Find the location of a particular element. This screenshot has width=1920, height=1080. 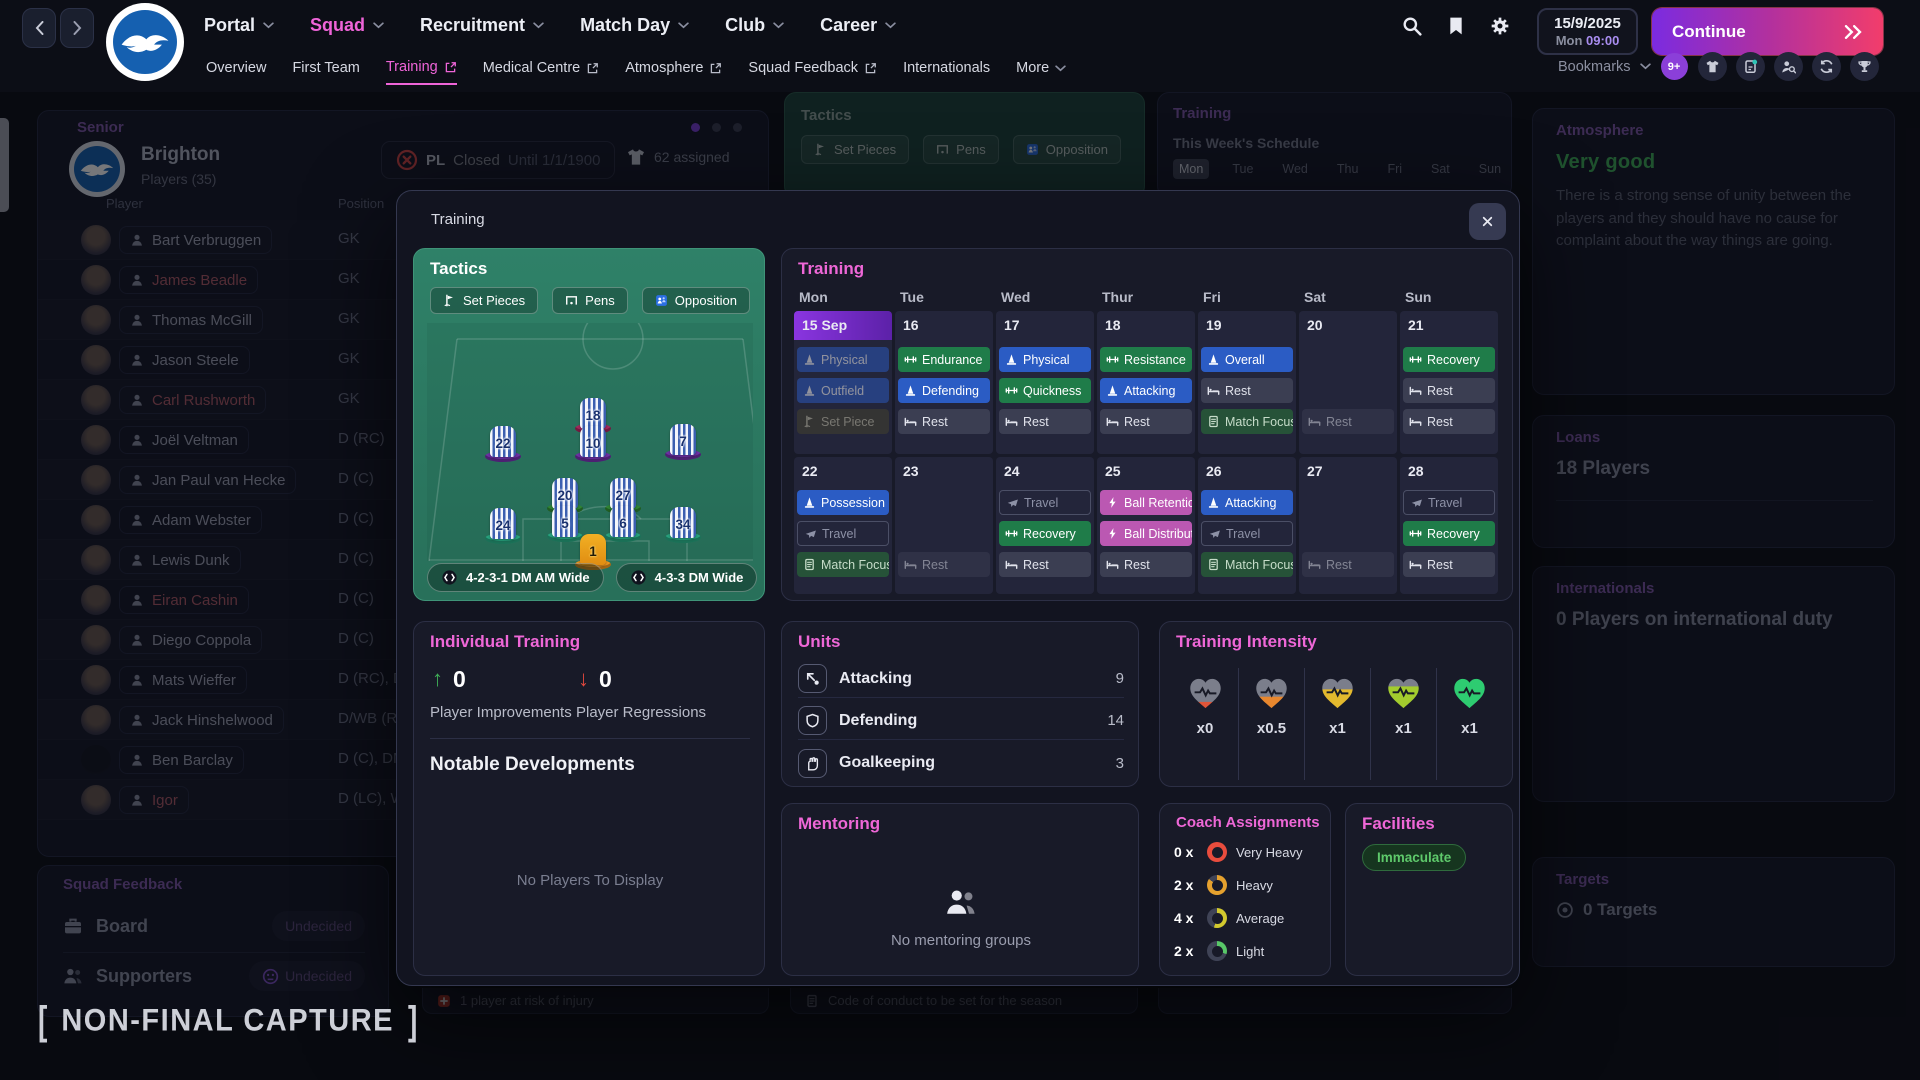

pitch-player-6: 6 is located at coordinates (623, 520).